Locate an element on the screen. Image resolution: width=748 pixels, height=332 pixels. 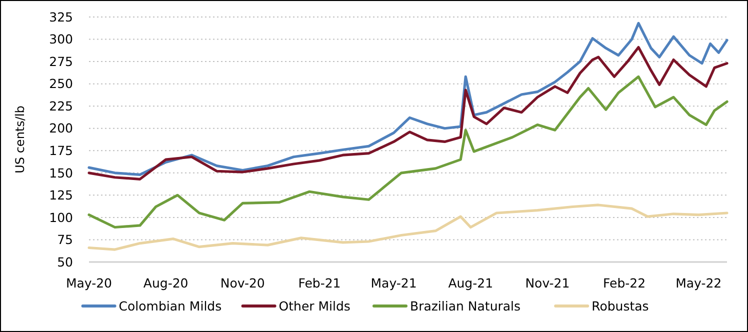
legend-label: Brazilian Naturals is located at coordinates (465, 306).